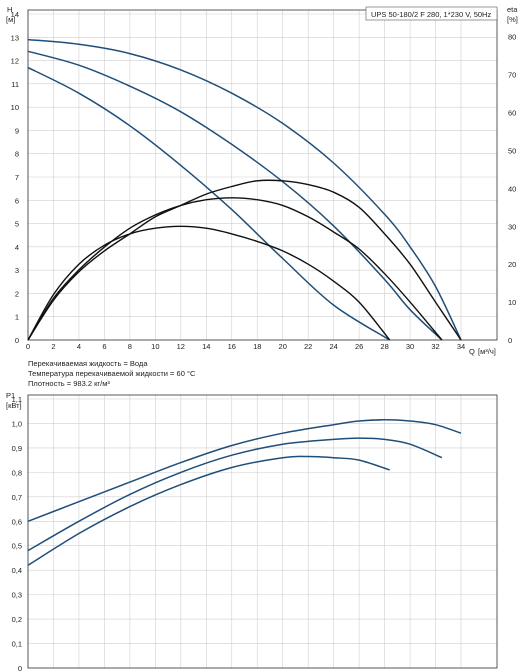 This screenshot has height=672, width=520. What do you see at coordinates (17, 293) in the screenshot?
I see `head-tick-label: 2` at bounding box center [17, 293].